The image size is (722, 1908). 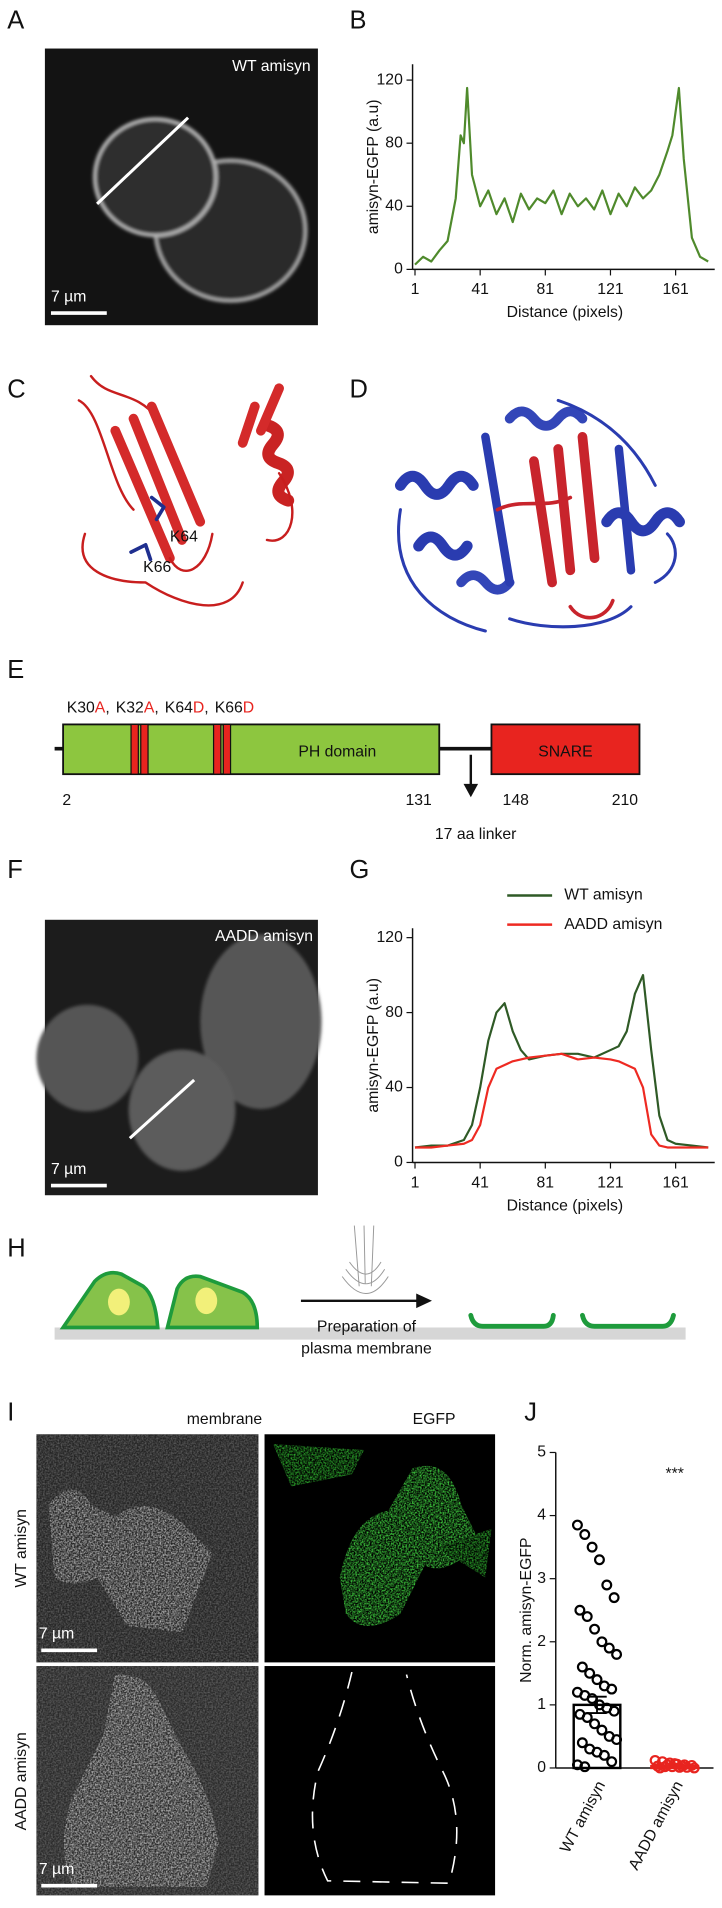 What do you see at coordinates (394, 142) in the screenshot?
I see `y-tick-label: 80` at bounding box center [394, 142].